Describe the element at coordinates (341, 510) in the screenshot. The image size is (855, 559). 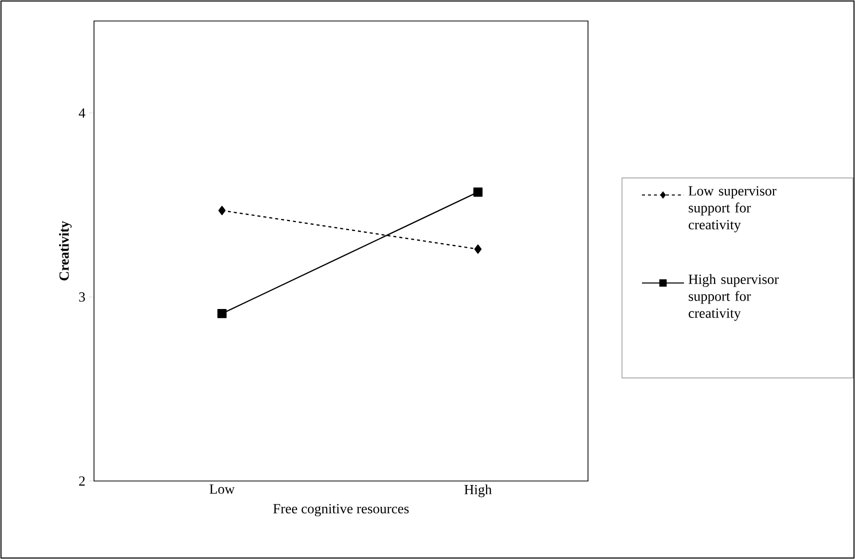
I see `x-axis-title: Free cognitive resources` at that location.